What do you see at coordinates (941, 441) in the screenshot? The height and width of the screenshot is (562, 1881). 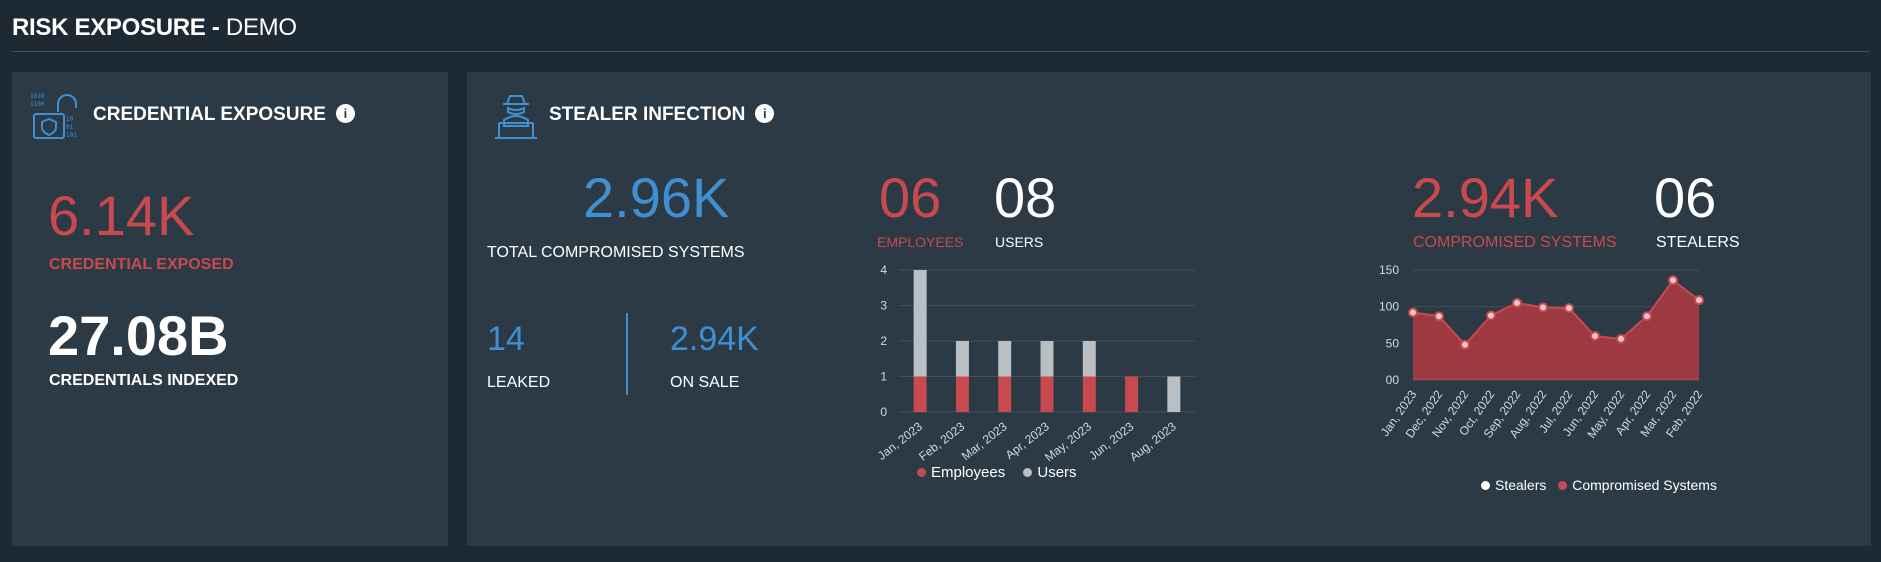 I see `bar-x-tick-label: Feb, 2023` at bounding box center [941, 441].